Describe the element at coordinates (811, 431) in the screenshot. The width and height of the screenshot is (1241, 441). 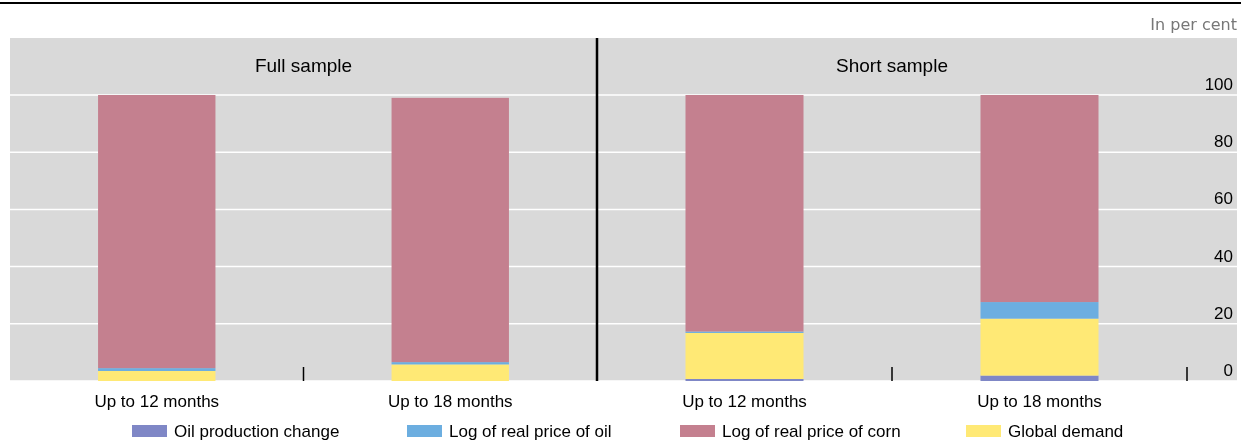
I see `legend-label: Log of real price of corn` at that location.